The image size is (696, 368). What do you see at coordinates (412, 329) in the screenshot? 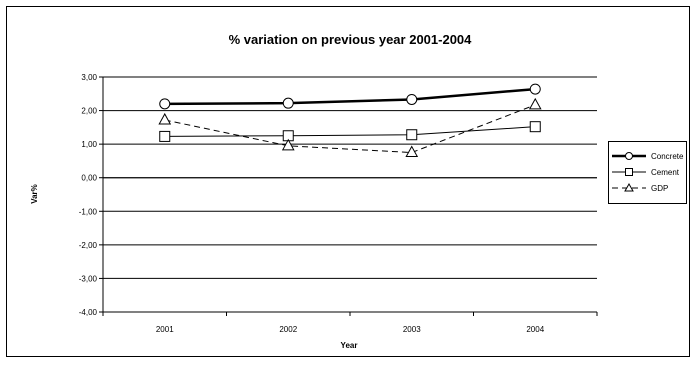
I see `x-tick-label: 2003` at bounding box center [412, 329].